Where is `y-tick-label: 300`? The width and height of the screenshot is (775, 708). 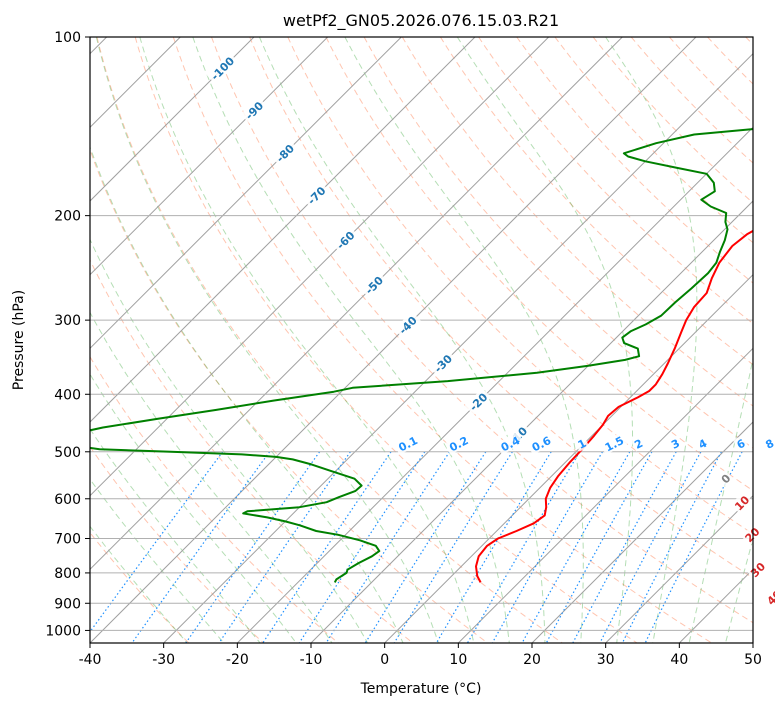
y-tick-label: 300 is located at coordinates (67, 321).